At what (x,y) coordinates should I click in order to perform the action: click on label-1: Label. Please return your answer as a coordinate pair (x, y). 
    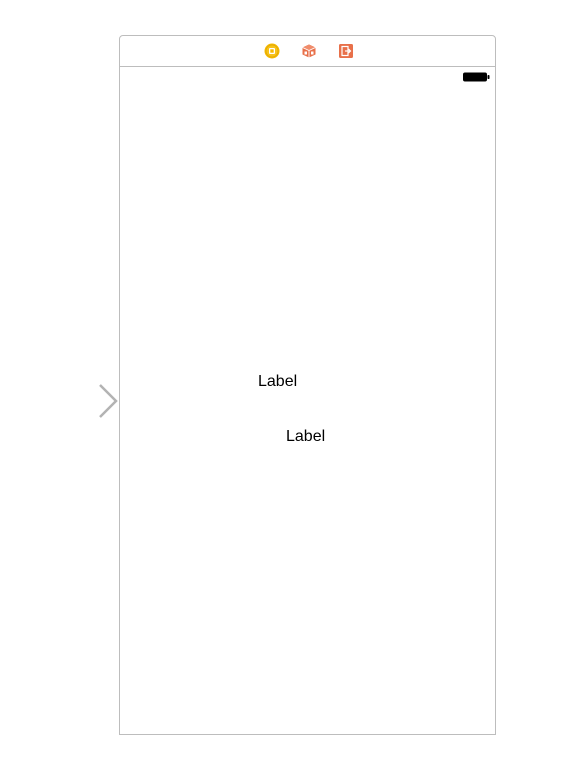
    Looking at the image, I should click on (278, 381).